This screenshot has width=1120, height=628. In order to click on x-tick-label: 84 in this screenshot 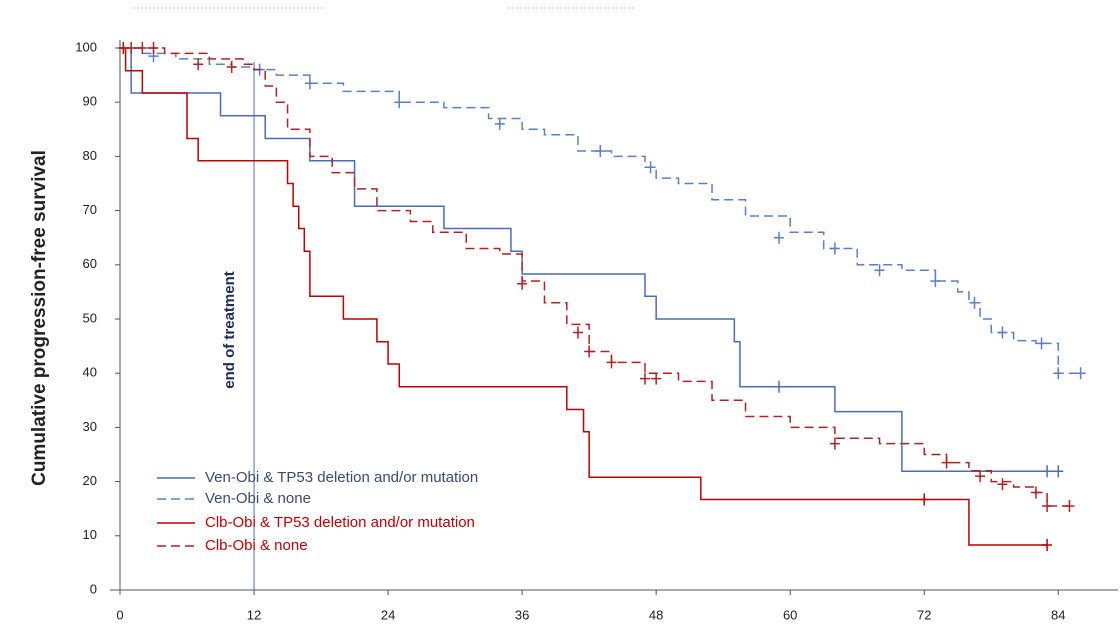, I will do `click(1058, 614)`.